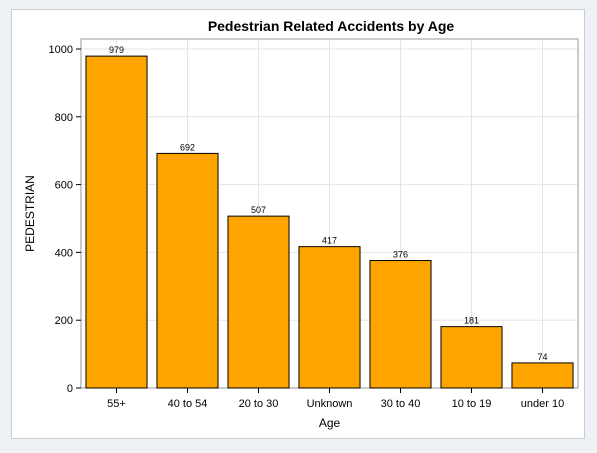  I want to click on x-tick-label: under 10, so click(542, 404).